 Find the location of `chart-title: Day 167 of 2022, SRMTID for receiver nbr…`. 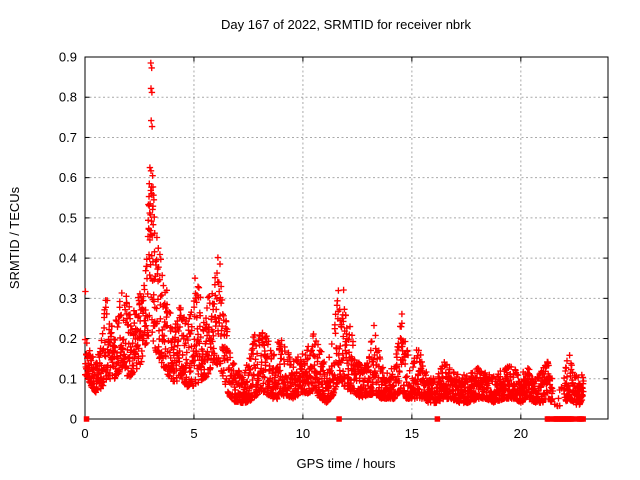

chart-title: Day 167 of 2022, SRMTID for receiver nbr… is located at coordinates (346, 24).